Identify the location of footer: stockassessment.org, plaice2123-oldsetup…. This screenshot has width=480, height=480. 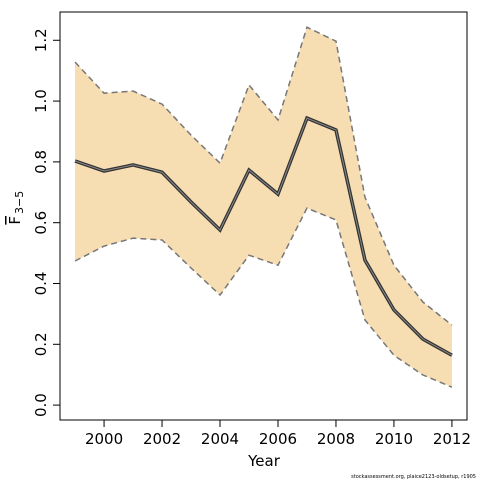
(413, 477).